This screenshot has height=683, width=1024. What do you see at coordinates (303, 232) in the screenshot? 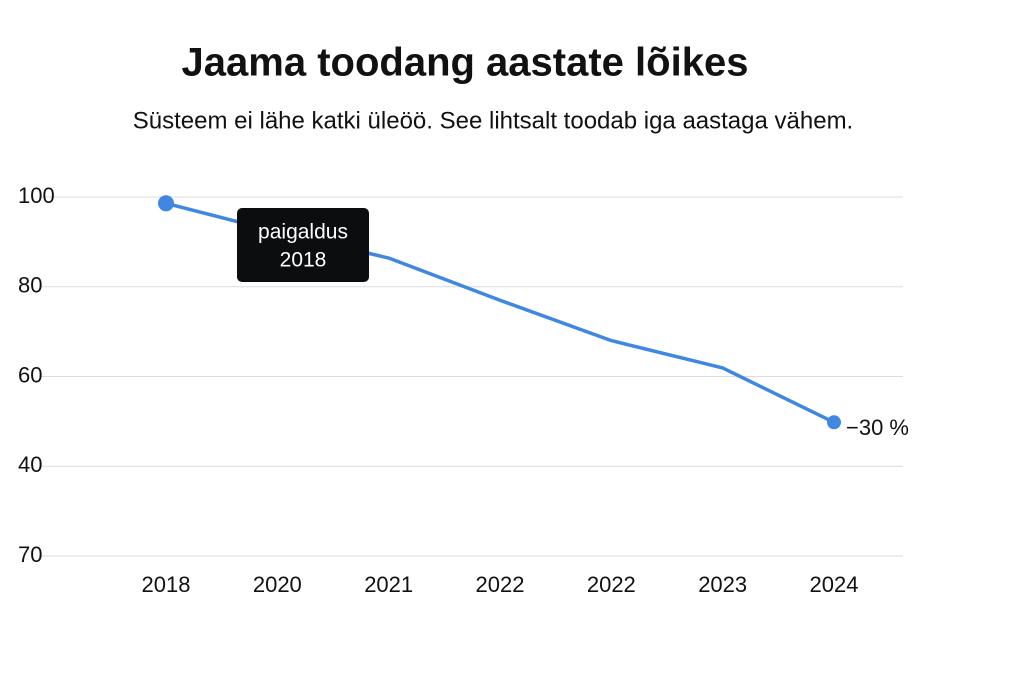
I see `annotation-text: paigaldus` at bounding box center [303, 232].